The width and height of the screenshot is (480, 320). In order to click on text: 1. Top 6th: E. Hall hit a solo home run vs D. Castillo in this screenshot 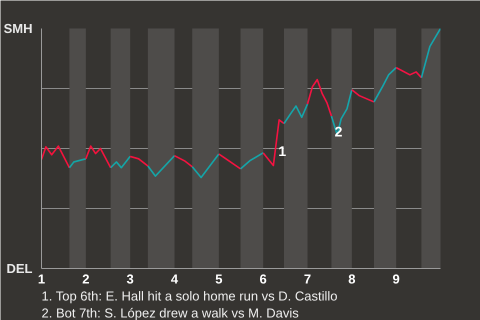, I will do `click(190, 296)`.